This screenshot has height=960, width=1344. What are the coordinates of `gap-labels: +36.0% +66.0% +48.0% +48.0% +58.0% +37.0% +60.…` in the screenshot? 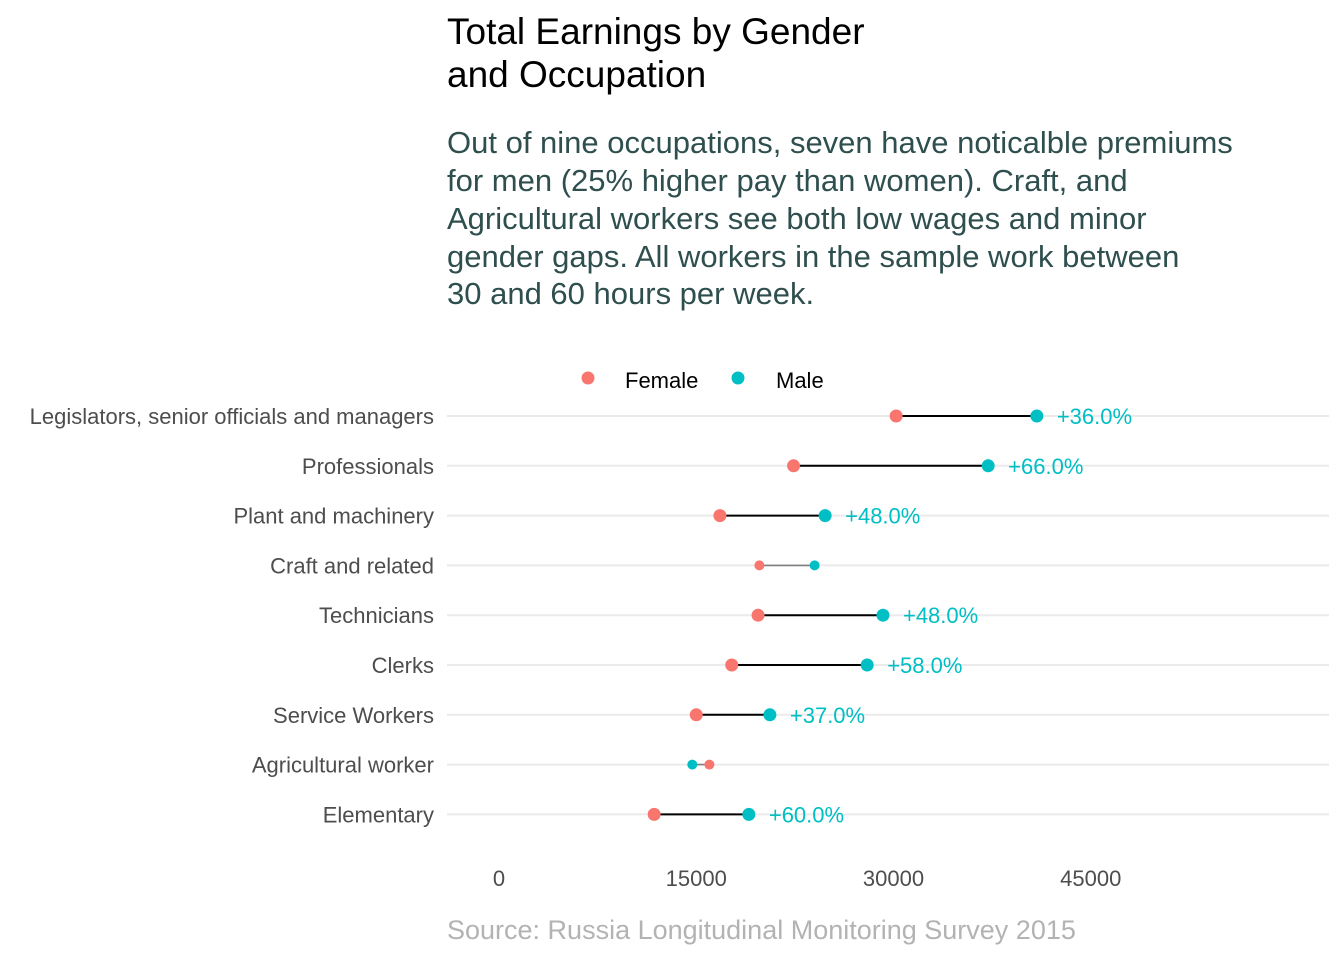 It's located at (950, 615).